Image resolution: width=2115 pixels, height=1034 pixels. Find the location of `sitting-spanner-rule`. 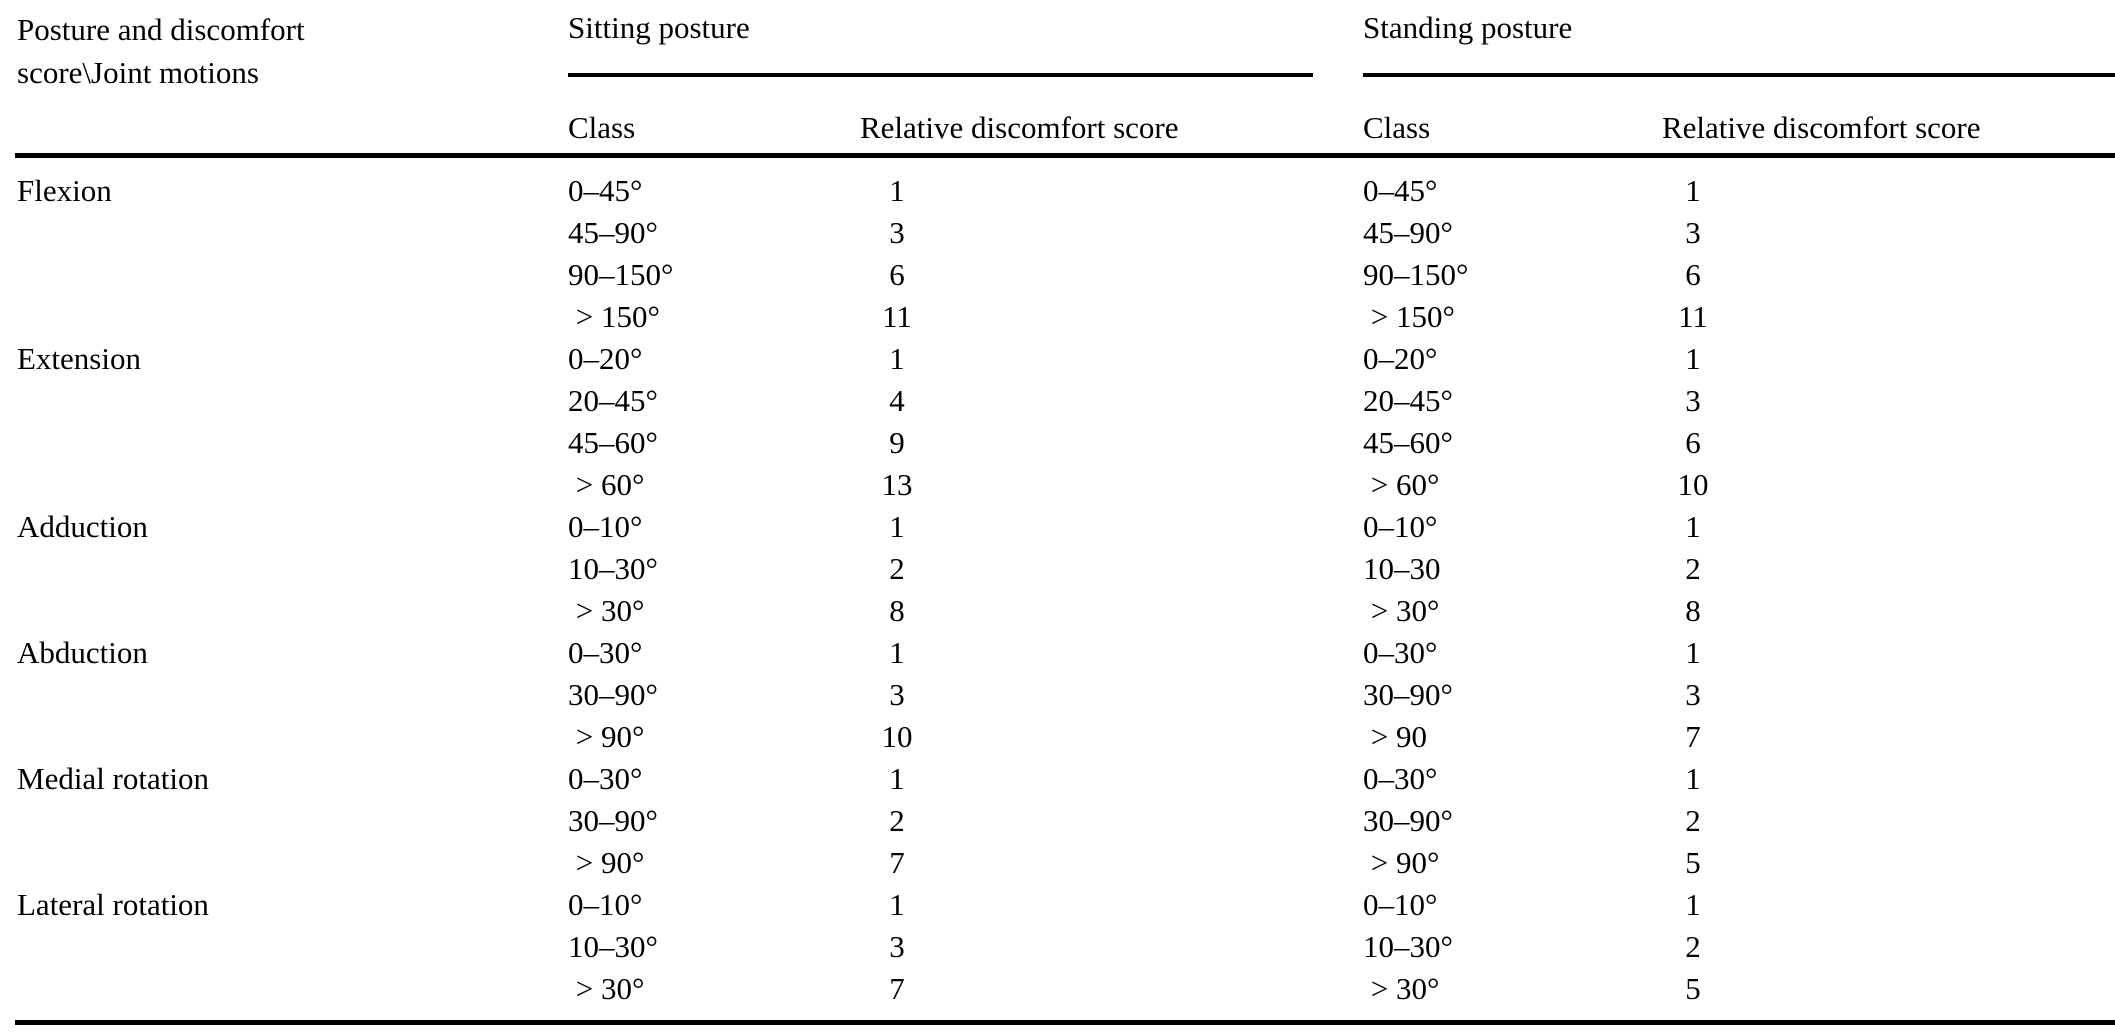

sitting-spanner-rule is located at coordinates (940, 75).